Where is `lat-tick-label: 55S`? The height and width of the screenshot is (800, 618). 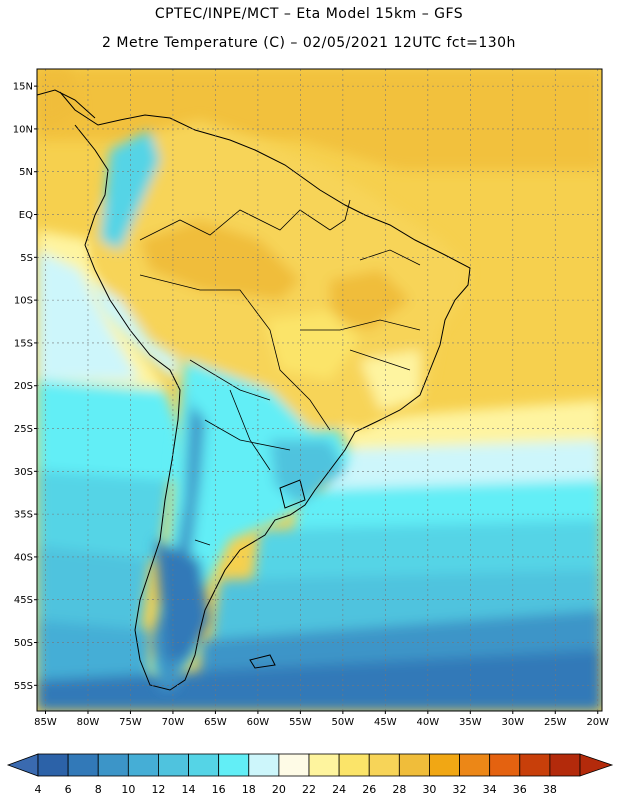 lat-tick-label: 55S is located at coordinates (23, 686).